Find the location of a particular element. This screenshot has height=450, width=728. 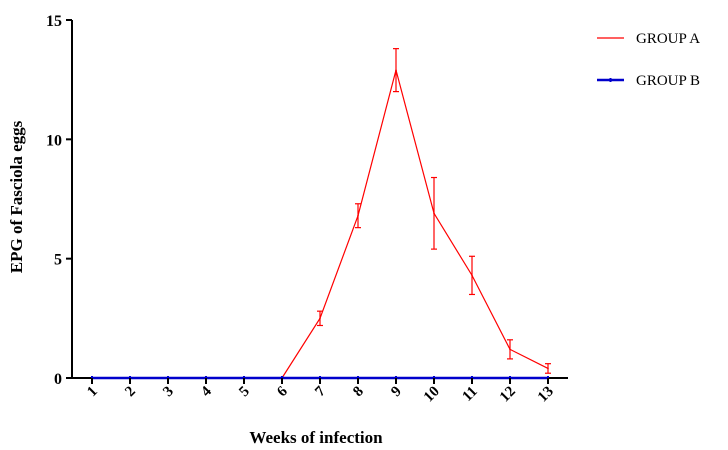

x-axis-title: Weeks of infection is located at coordinates (316, 437).